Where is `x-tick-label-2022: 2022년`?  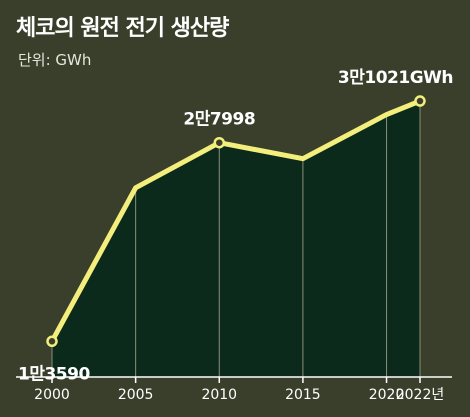 x-tick-label-2022: 2022년 is located at coordinates (420, 395).